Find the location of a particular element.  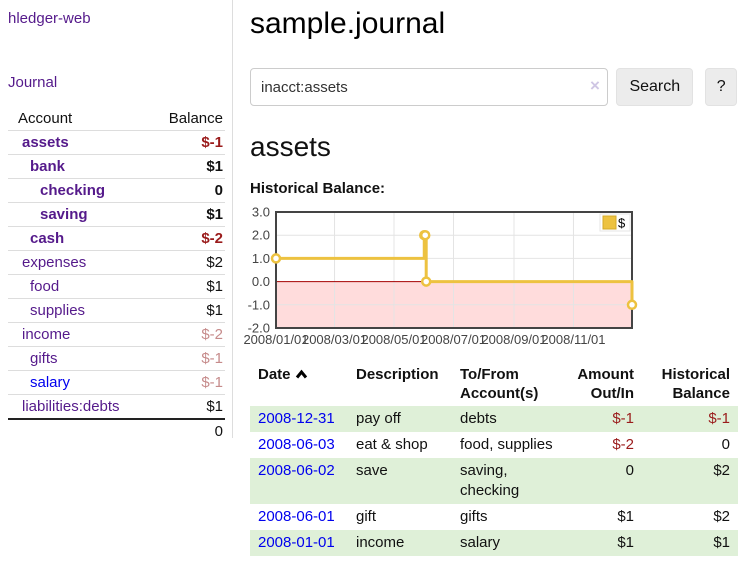

transaction-accounts: salary is located at coordinates (480, 542).